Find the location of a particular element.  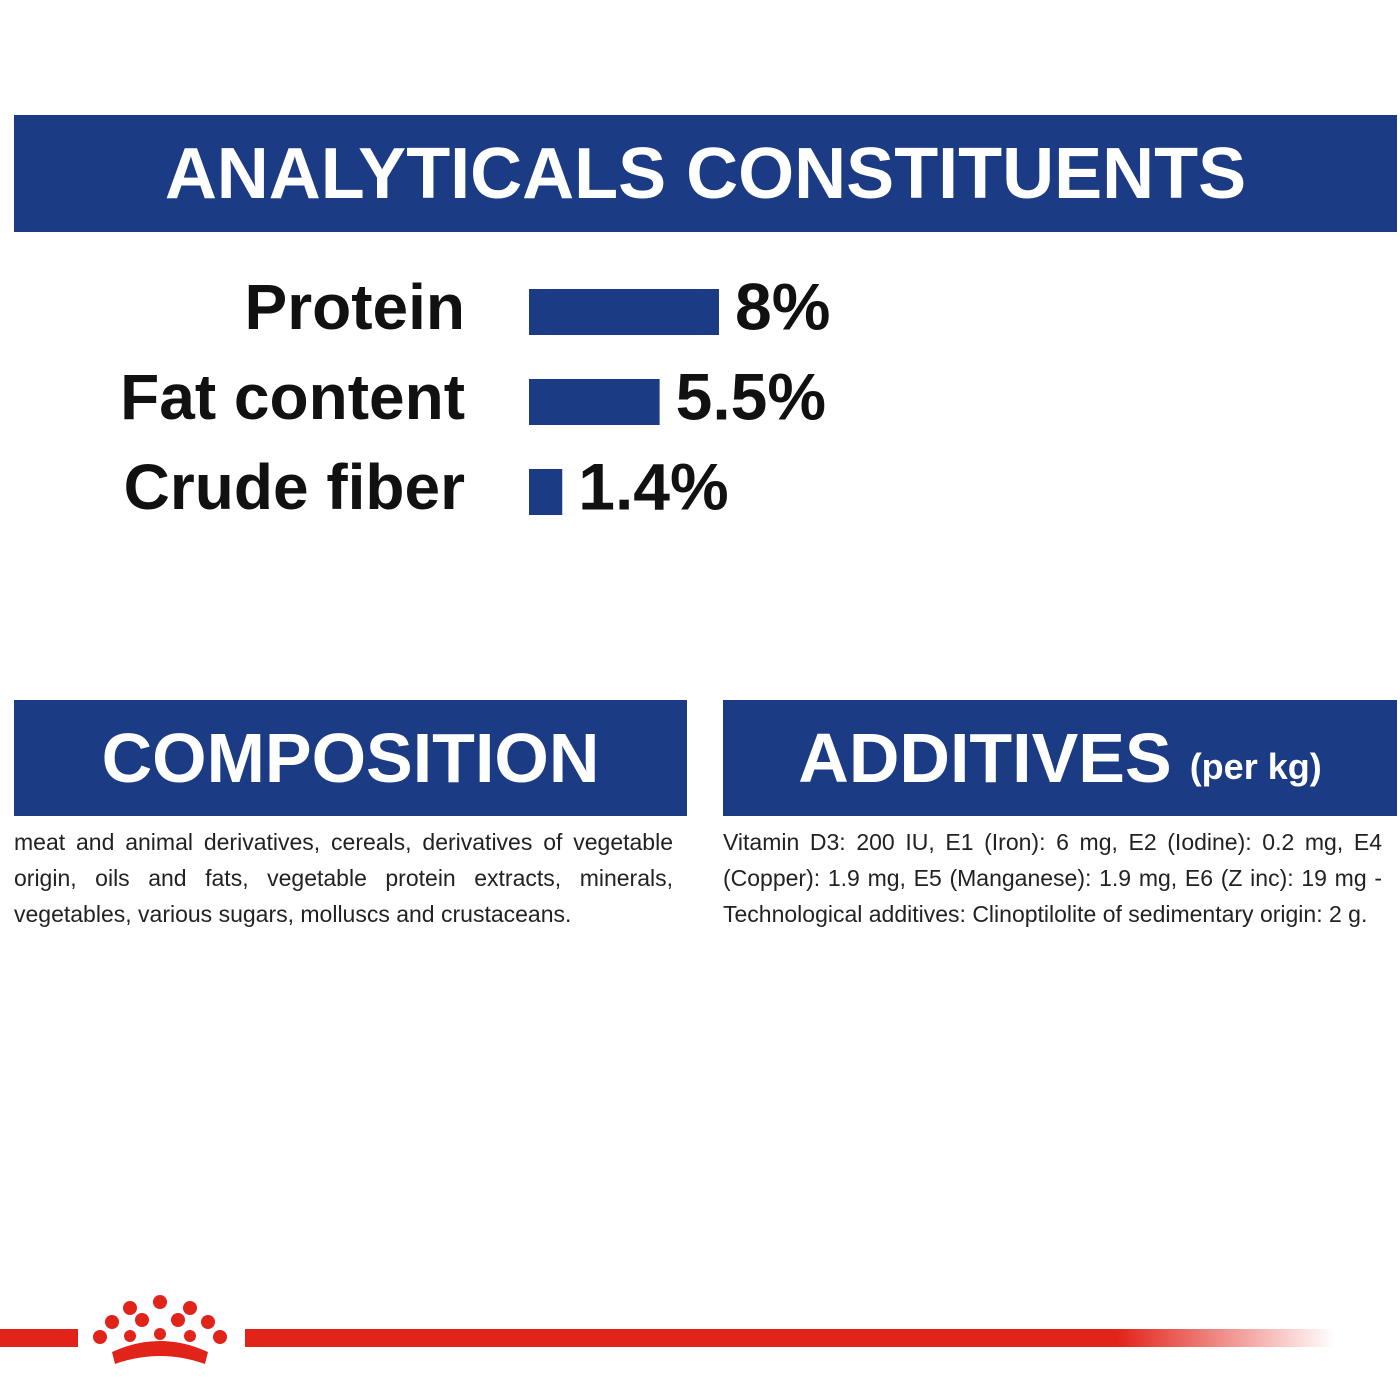

additives-unit: (per kg) is located at coordinates (1255, 766).